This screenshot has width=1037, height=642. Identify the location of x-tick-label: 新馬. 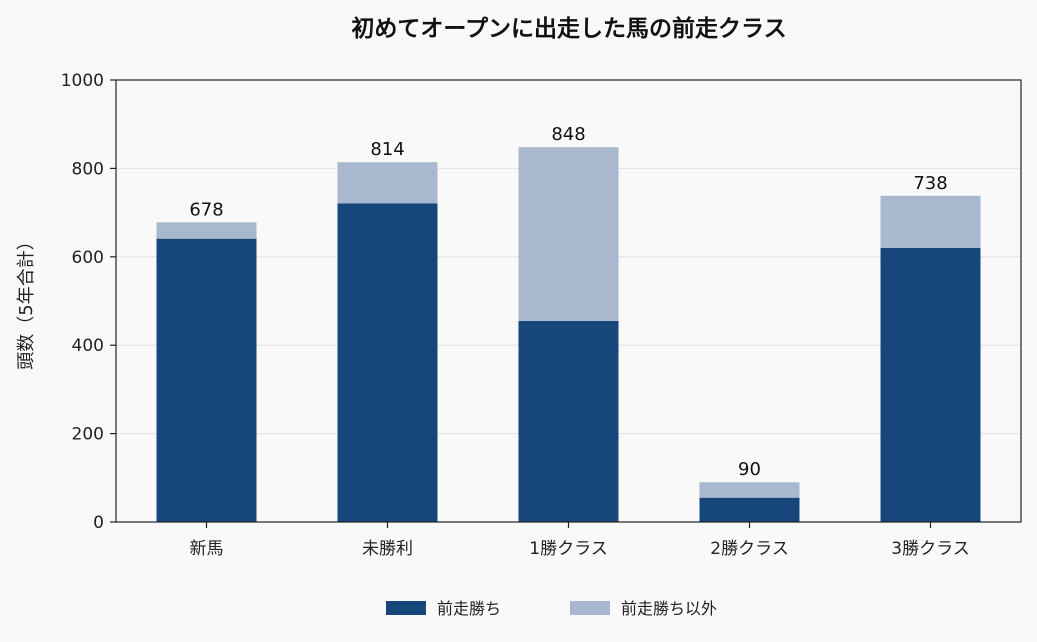
(207, 549).